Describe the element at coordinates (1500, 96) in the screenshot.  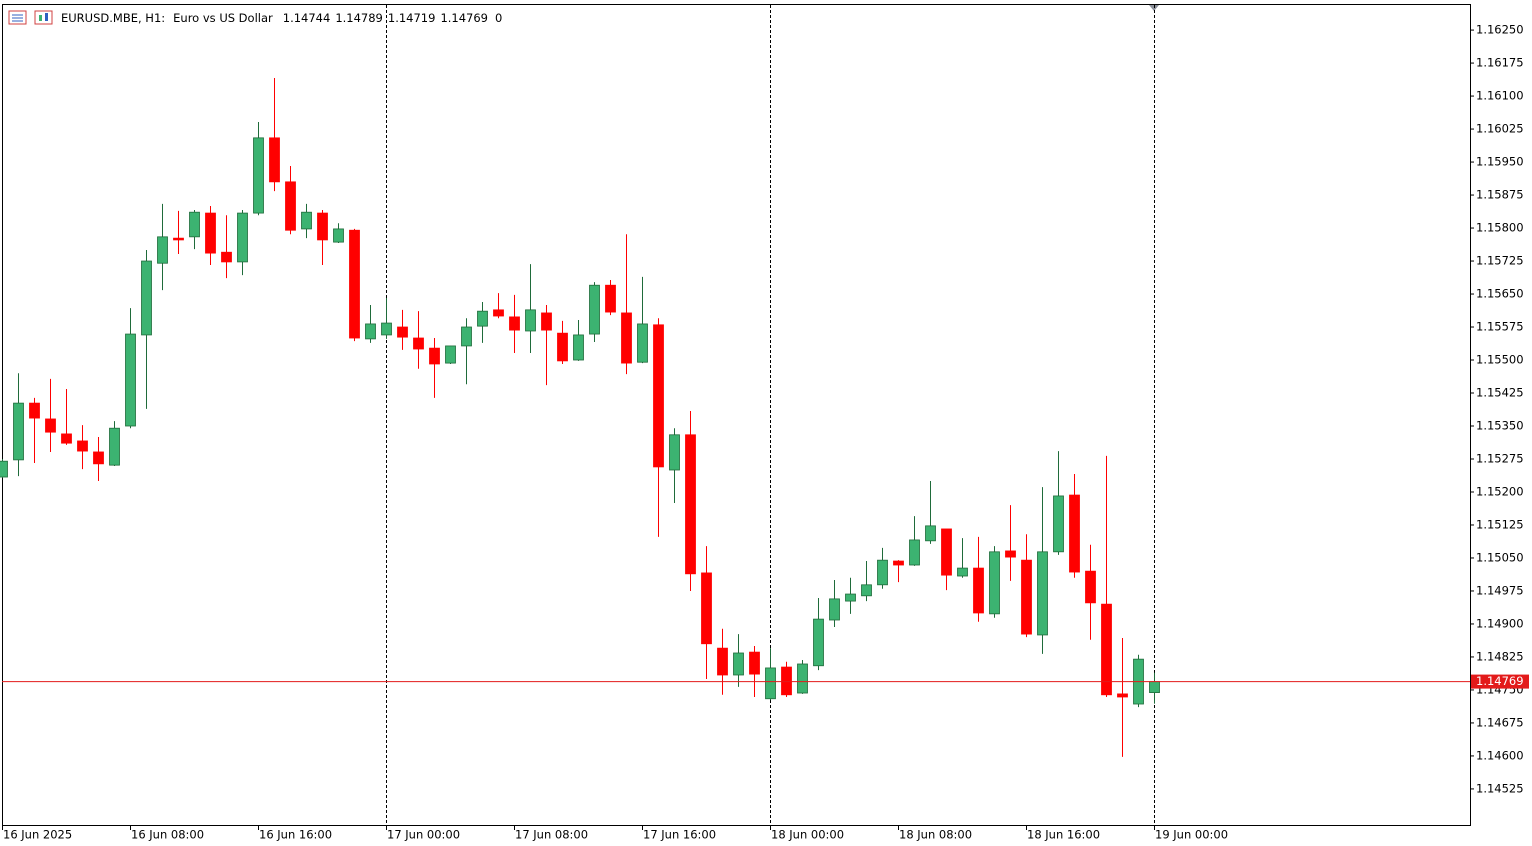
I see `y-tick-label: 1.16100` at that location.